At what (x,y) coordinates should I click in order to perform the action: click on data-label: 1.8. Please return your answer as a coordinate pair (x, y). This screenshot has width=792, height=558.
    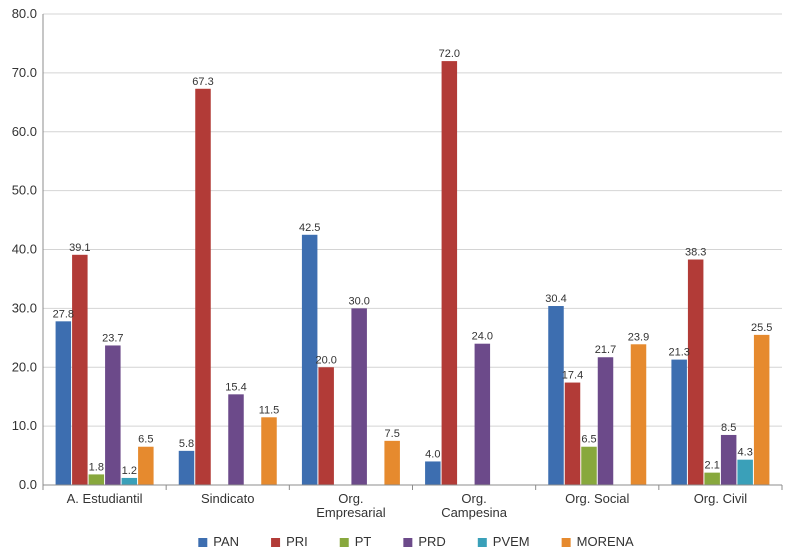
    Looking at the image, I should click on (96, 467).